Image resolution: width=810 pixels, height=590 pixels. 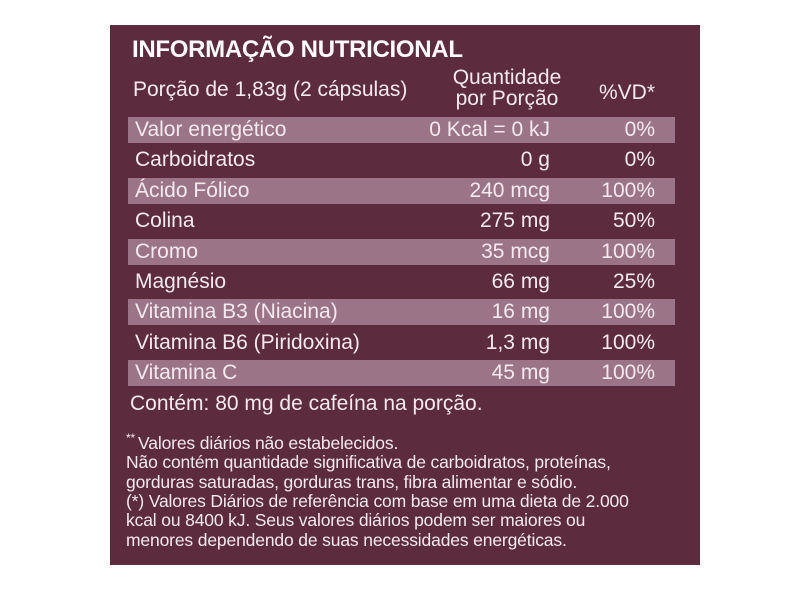 What do you see at coordinates (401, 221) in the screenshot?
I see `table-row: Colina 275 mg 50%` at bounding box center [401, 221].